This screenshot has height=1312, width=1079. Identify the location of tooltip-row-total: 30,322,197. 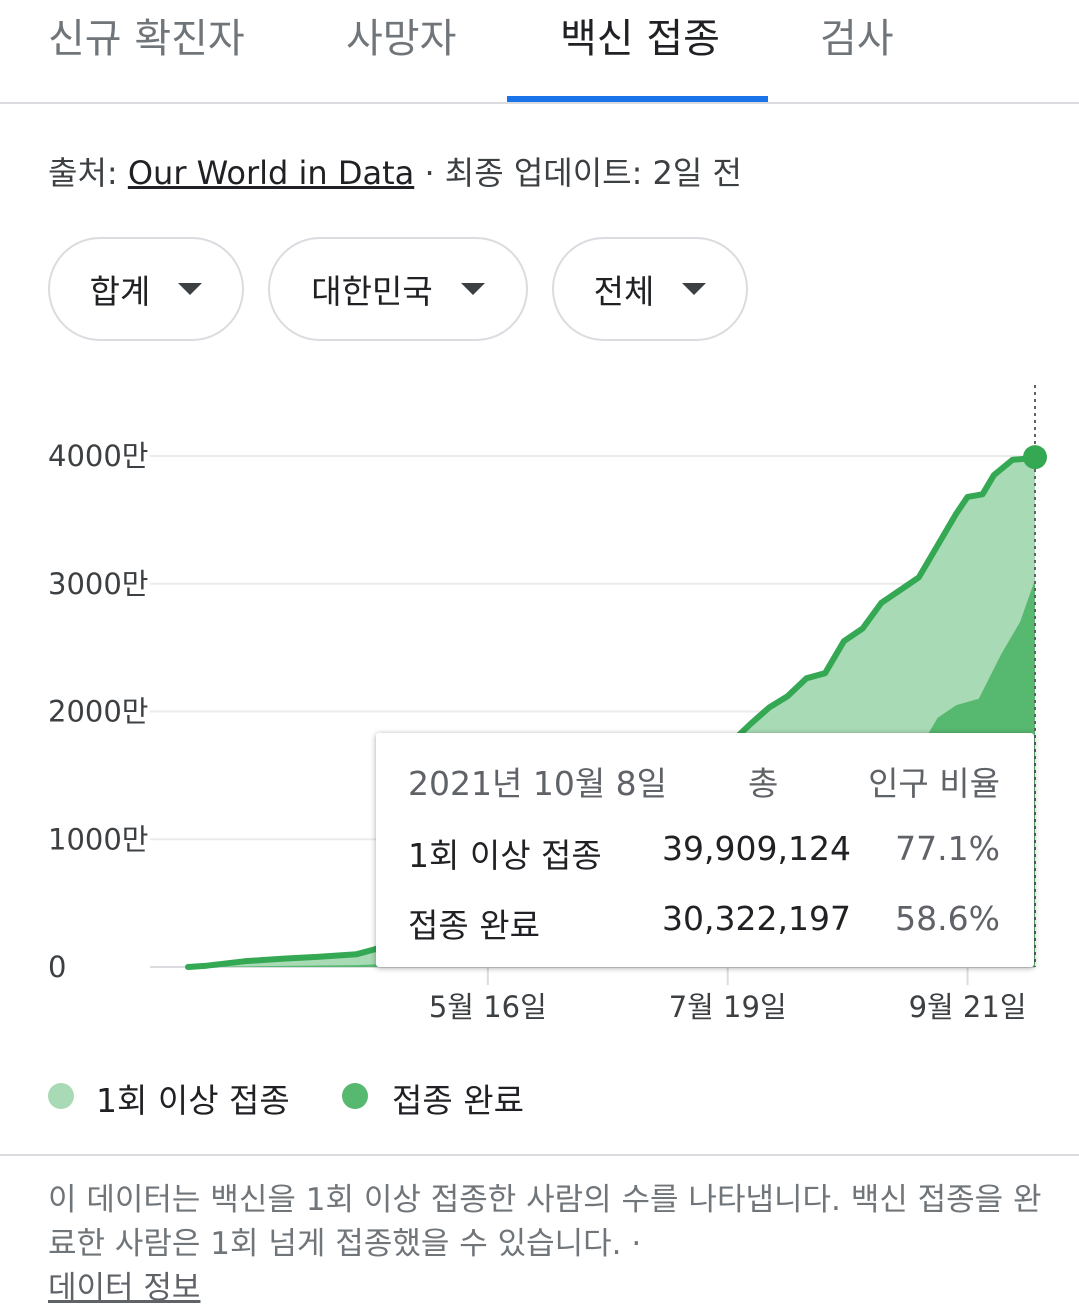
(756, 918).